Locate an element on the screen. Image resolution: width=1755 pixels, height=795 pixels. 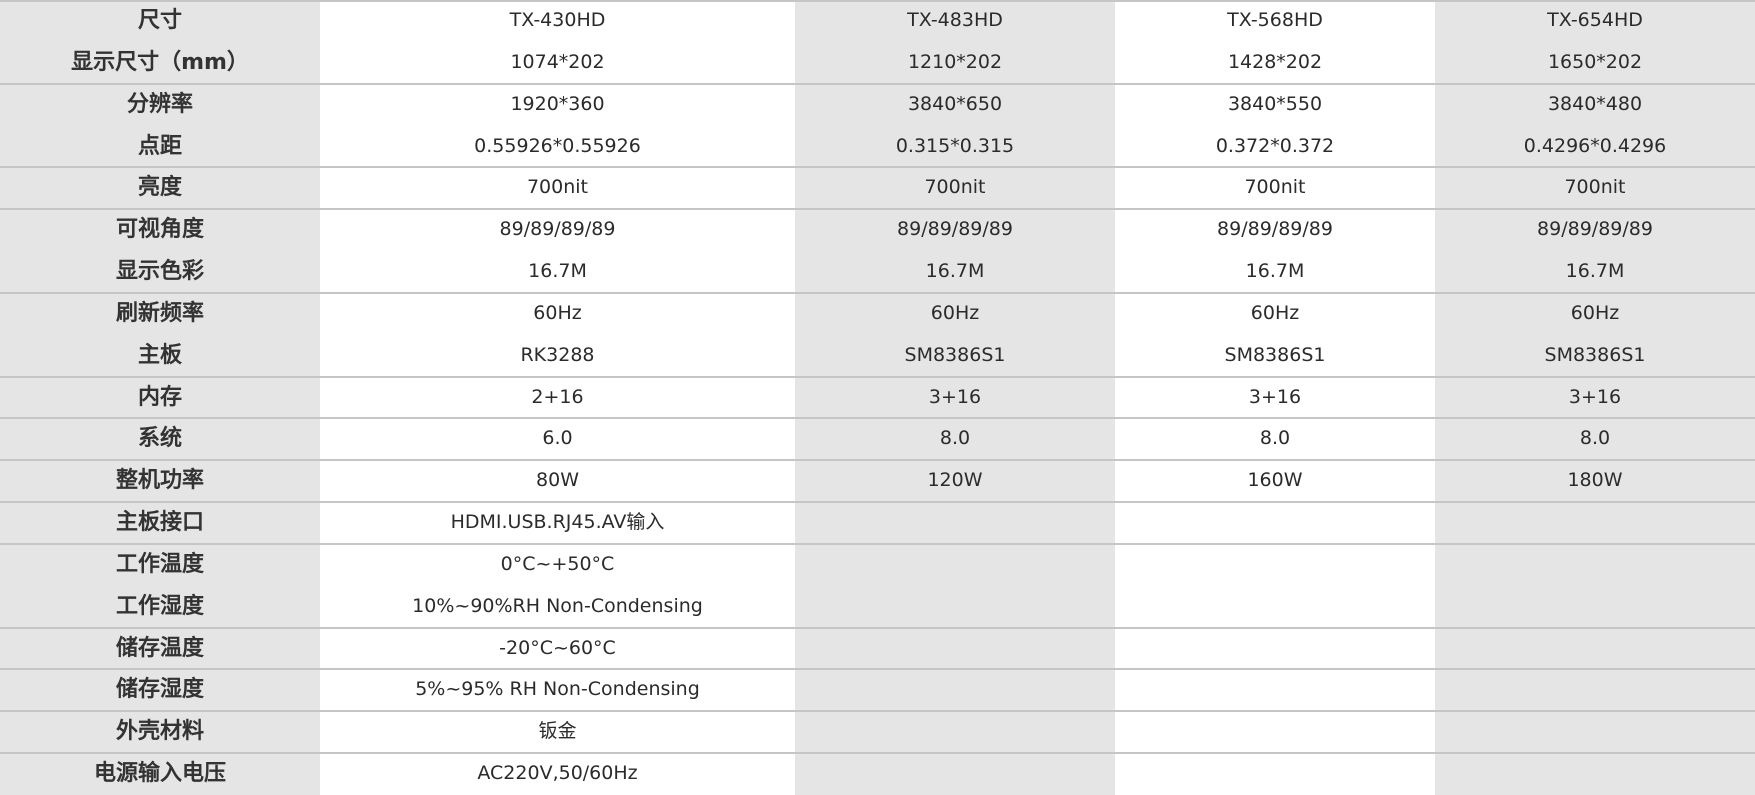
spec-label: 储存湿度 is located at coordinates (159, 690).